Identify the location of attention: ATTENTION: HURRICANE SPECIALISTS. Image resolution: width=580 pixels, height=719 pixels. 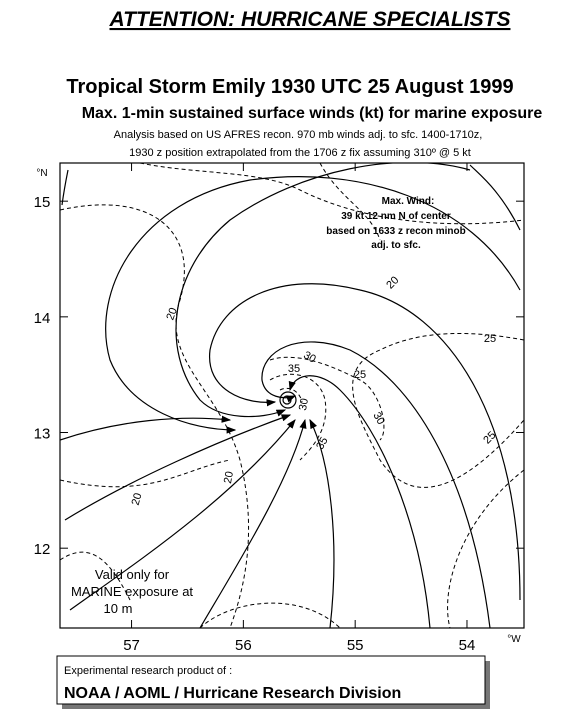
(310, 19).